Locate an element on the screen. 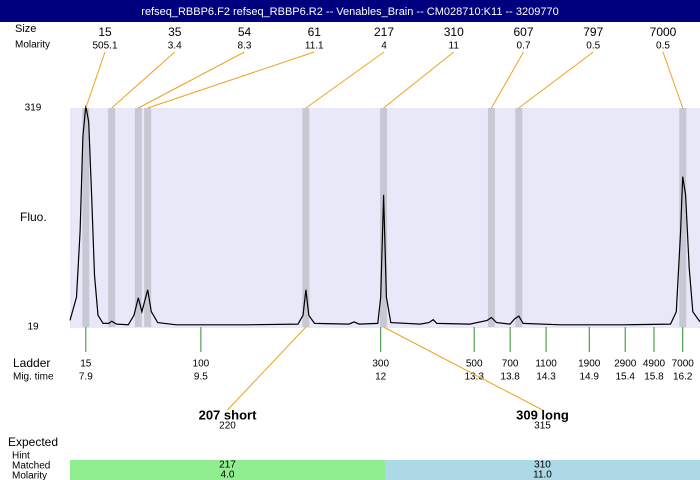 The width and height of the screenshot is (700, 480). ladder-time: 16.2 is located at coordinates (683, 377).